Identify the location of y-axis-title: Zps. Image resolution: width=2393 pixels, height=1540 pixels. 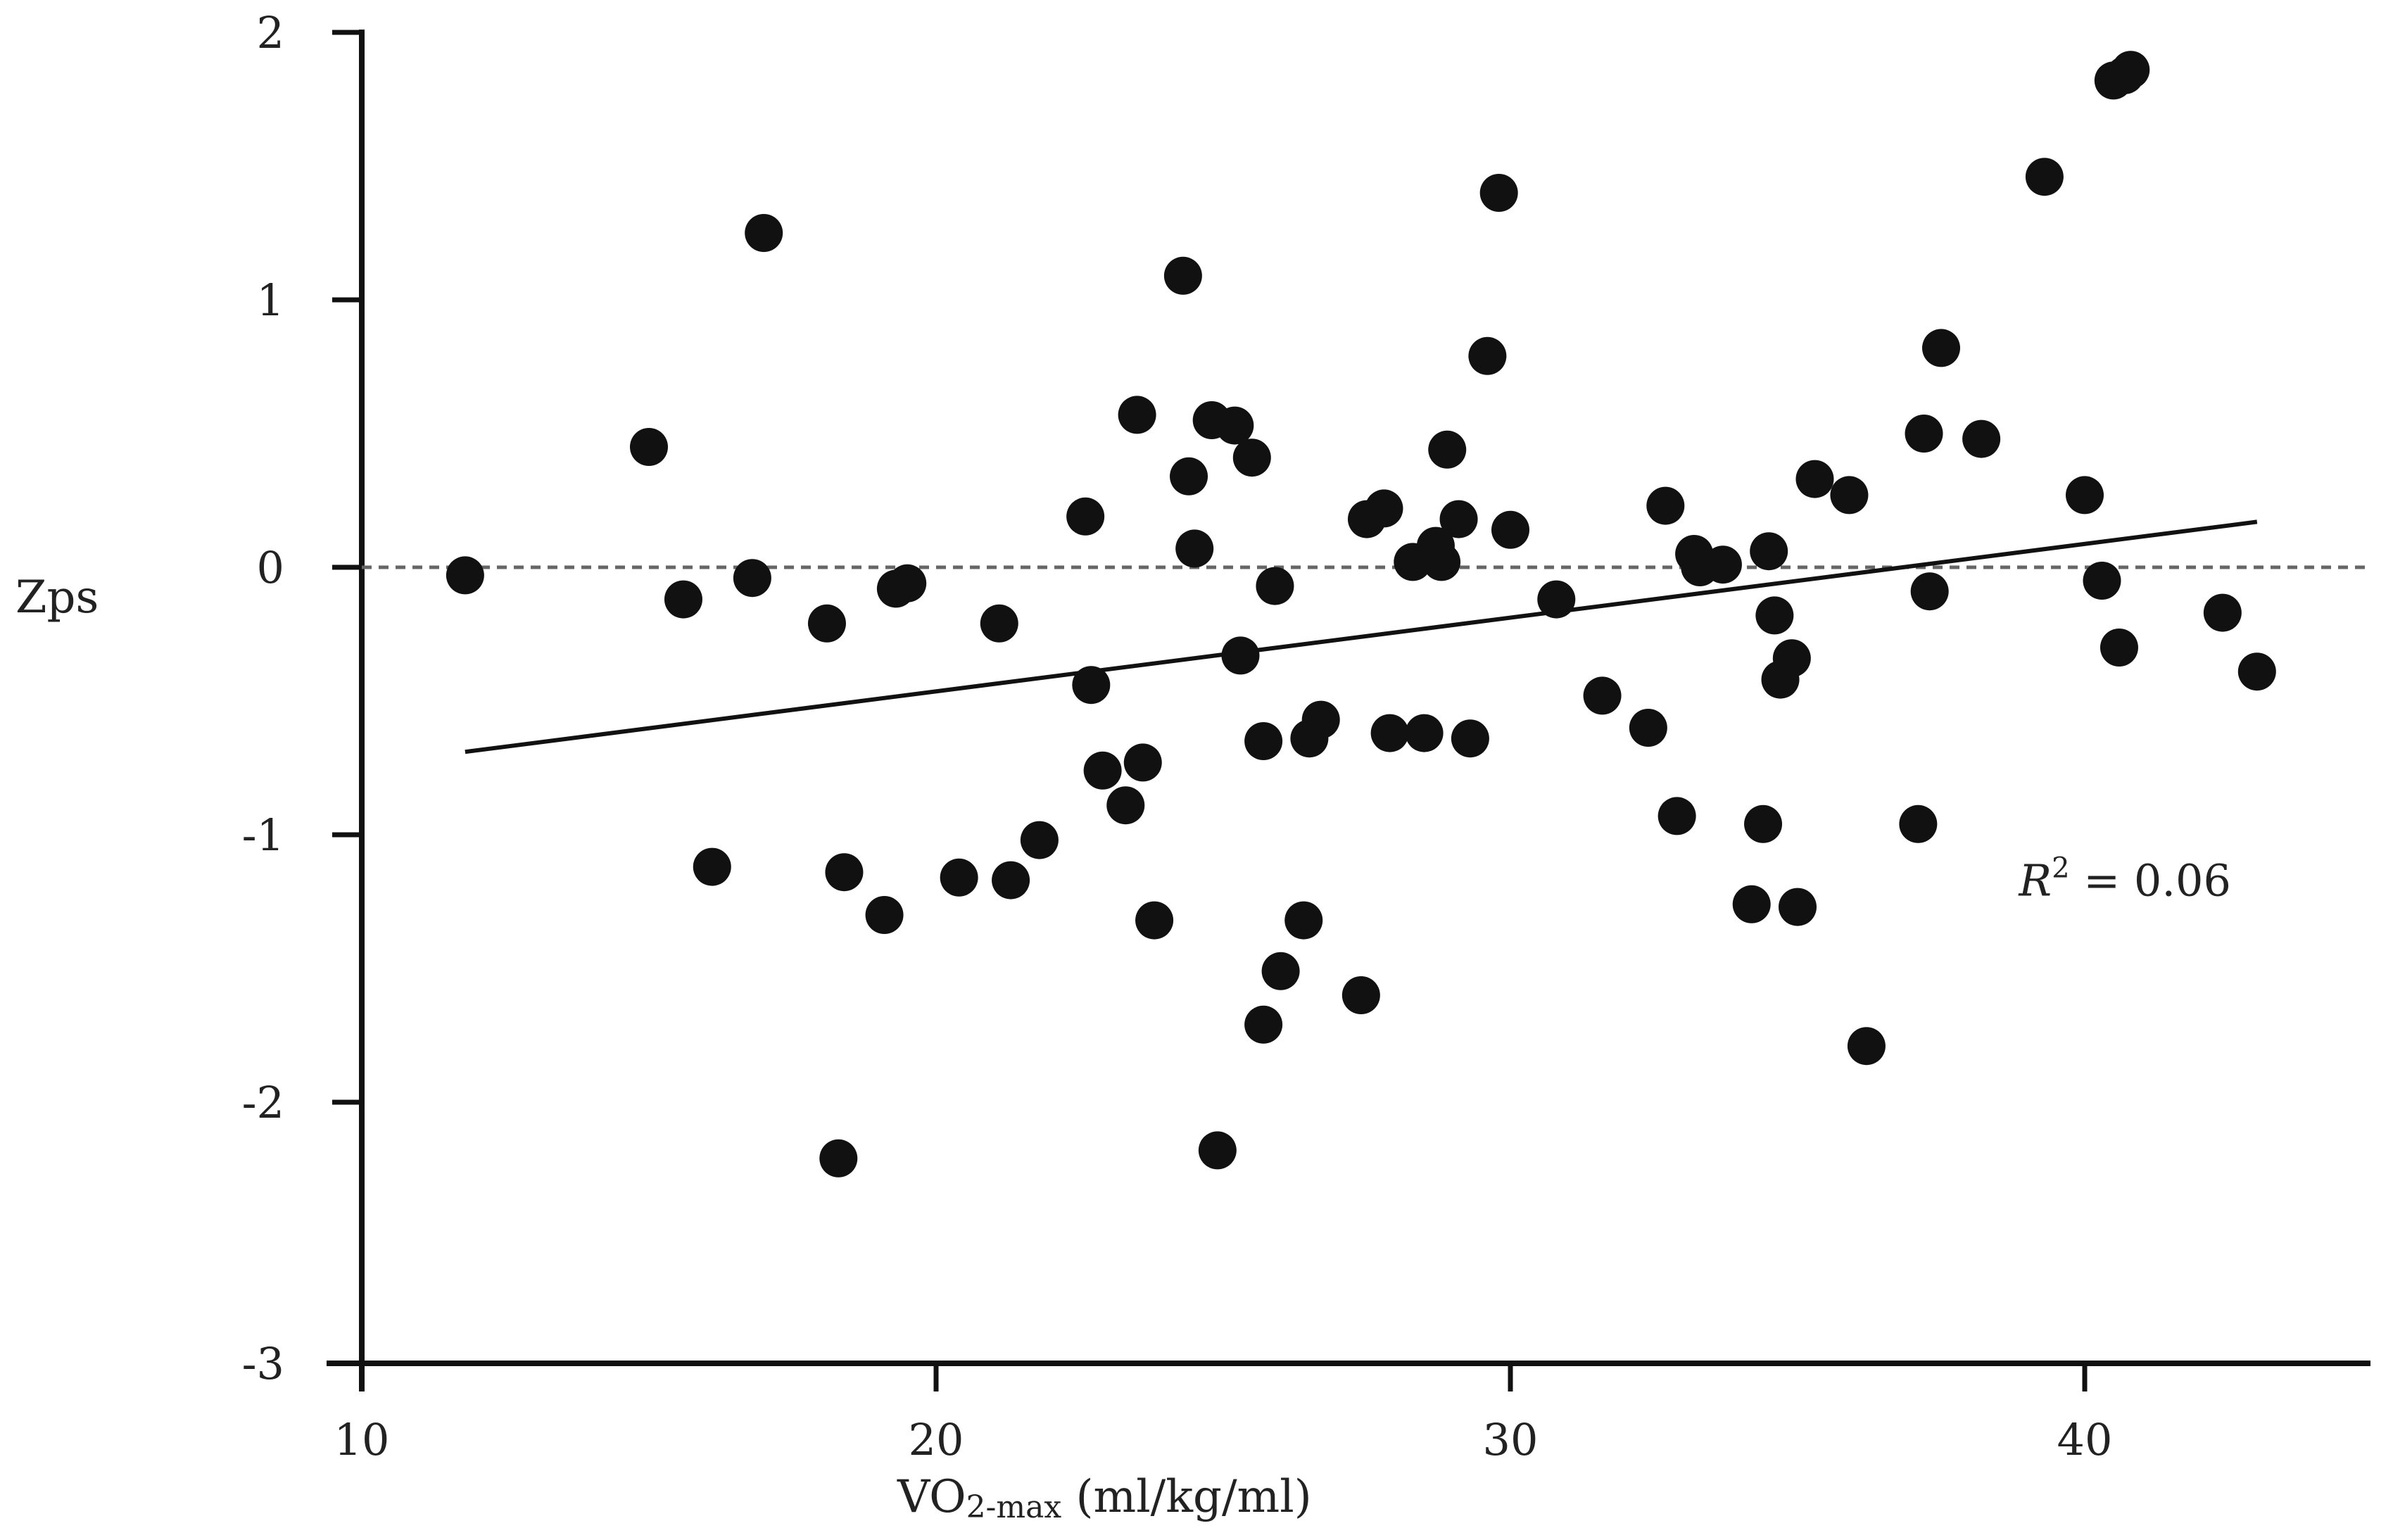
(57, 598).